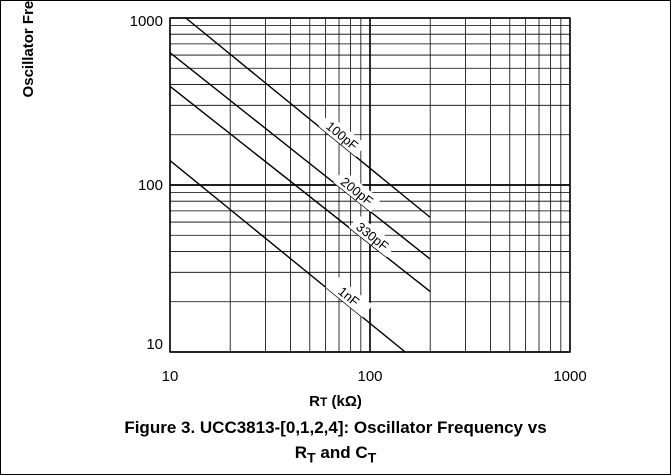 The image size is (671, 475). I want to click on figure-caption-line2: RT and CT, so click(335, 454).